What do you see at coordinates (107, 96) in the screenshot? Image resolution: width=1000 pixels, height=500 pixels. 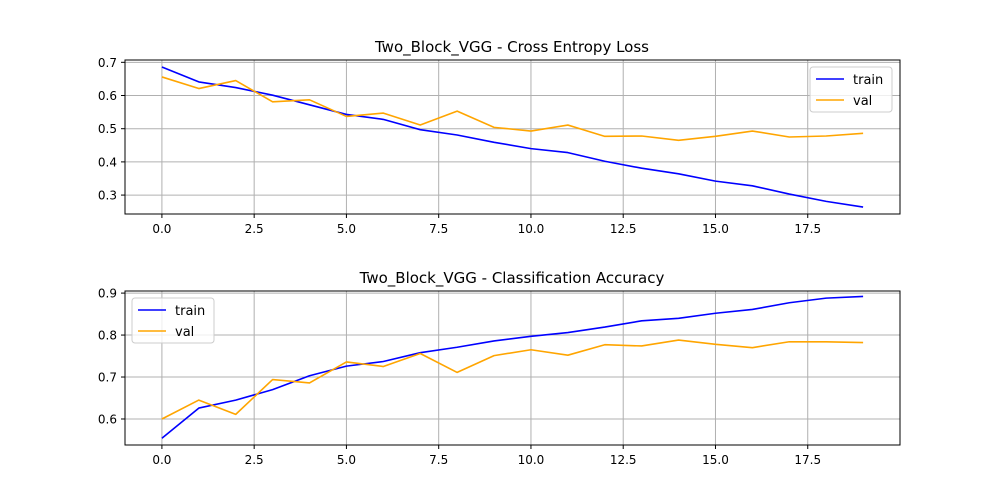 I see `loss-chart-y-tick-label: 0.6` at bounding box center [107, 96].